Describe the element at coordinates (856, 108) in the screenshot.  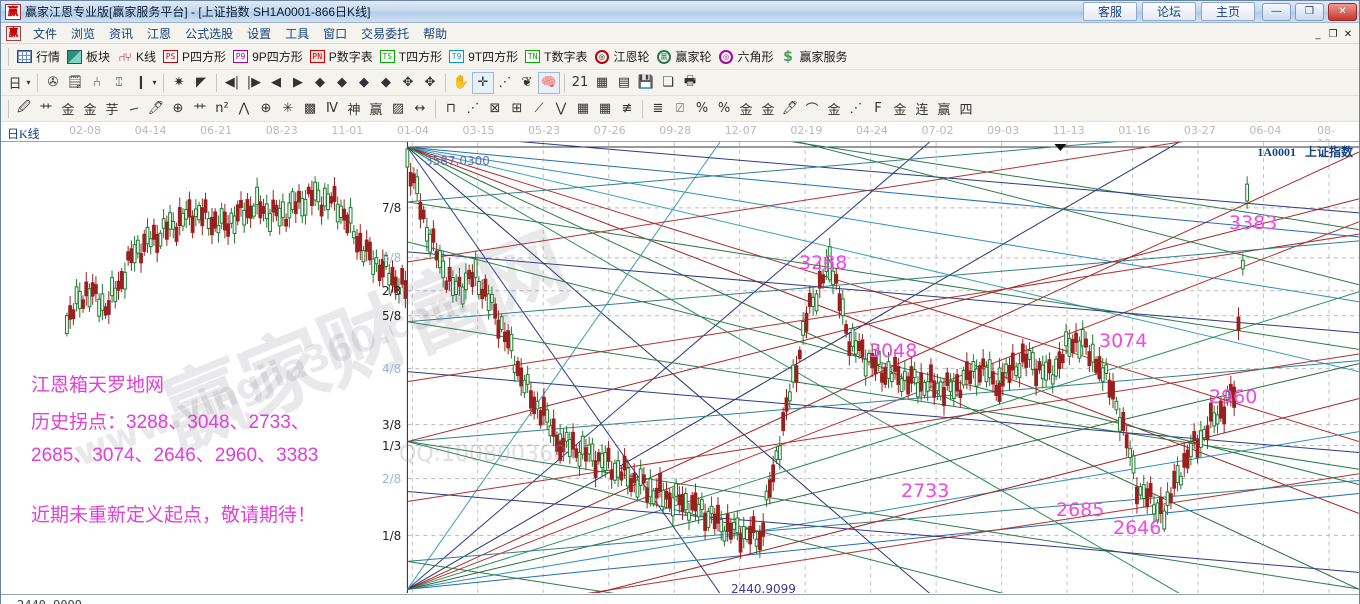
I see `slash-level-icon: ⋰` at that location.